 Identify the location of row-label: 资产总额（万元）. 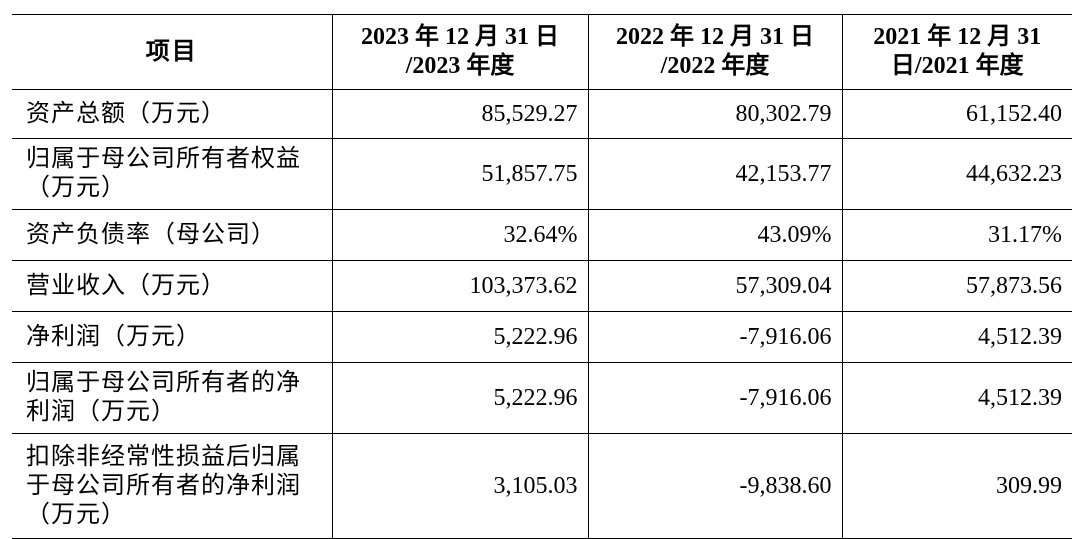
(172, 114).